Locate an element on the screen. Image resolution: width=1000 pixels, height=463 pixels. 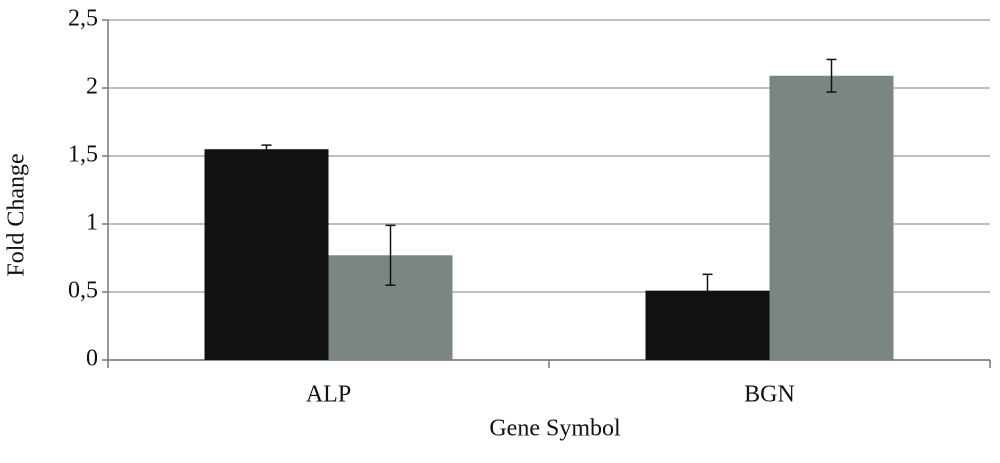
y-tick-label: 1,5 is located at coordinates (83, 155).